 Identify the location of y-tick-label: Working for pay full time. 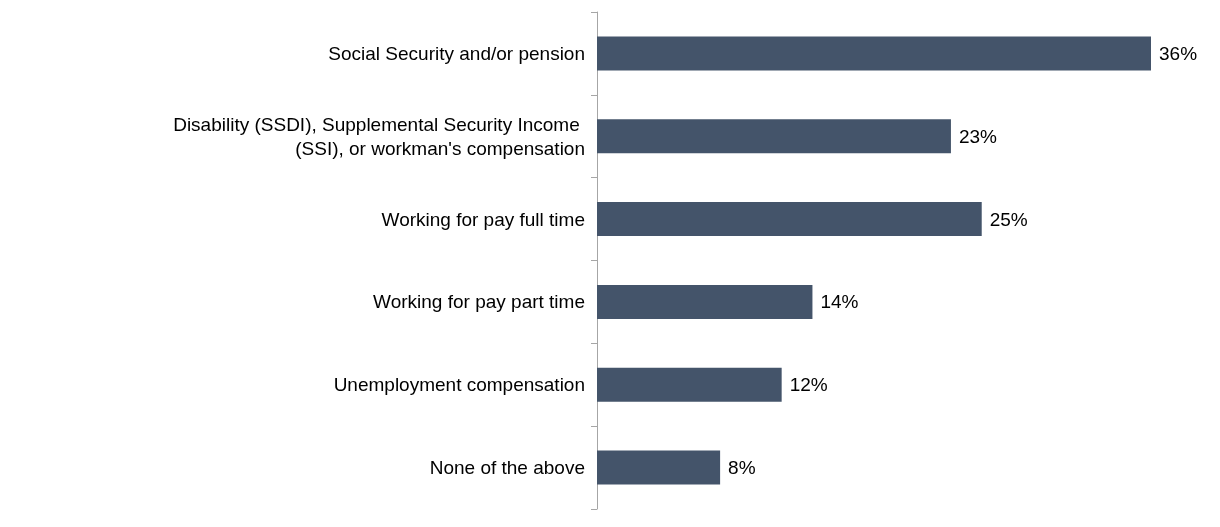
(483, 219).